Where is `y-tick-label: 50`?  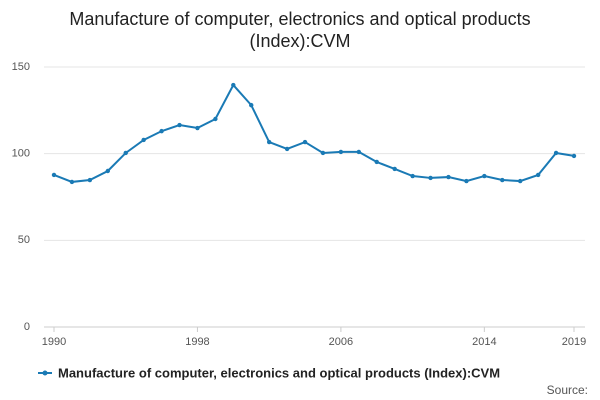 y-tick-label: 50 is located at coordinates (24, 240).